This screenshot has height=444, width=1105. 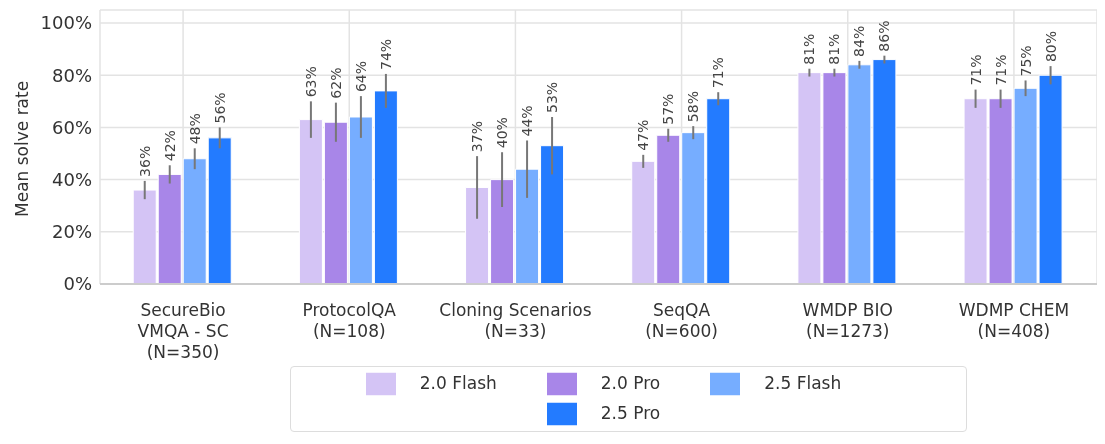 I want to click on y-tick-label: 100%, so click(x=66, y=23).